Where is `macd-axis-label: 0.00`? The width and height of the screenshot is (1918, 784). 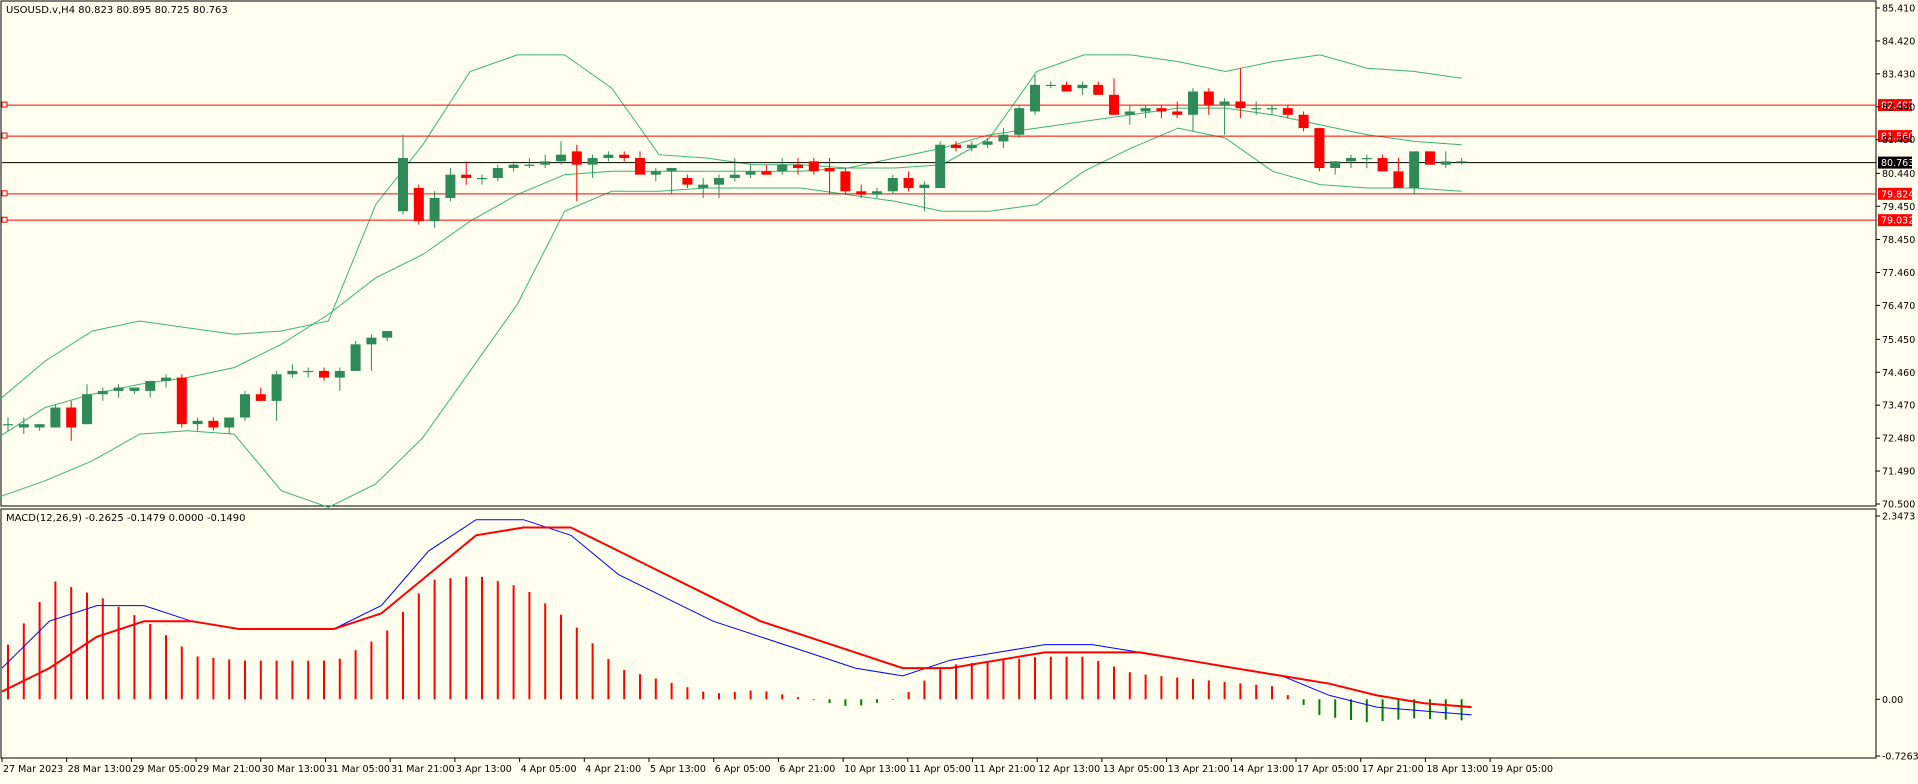
macd-axis-label: 0.00 is located at coordinates (1892, 700).